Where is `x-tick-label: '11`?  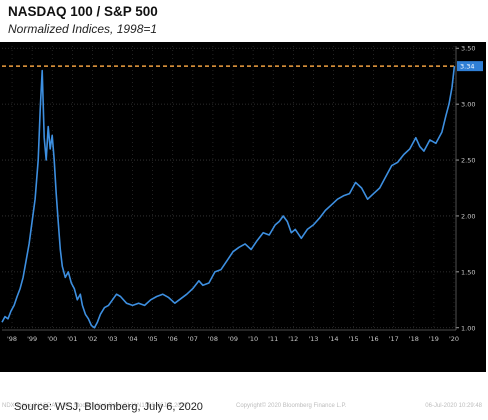
x-tick-label: '11 is located at coordinates (273, 339).